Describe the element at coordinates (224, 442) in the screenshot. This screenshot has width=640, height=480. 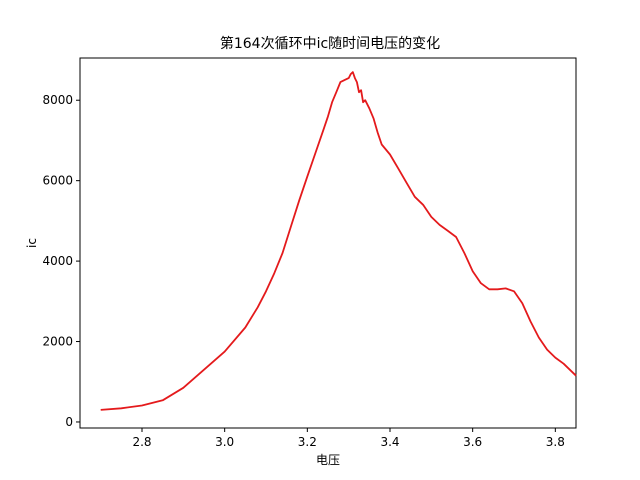
I see `x-tick-label: 3.0` at that location.